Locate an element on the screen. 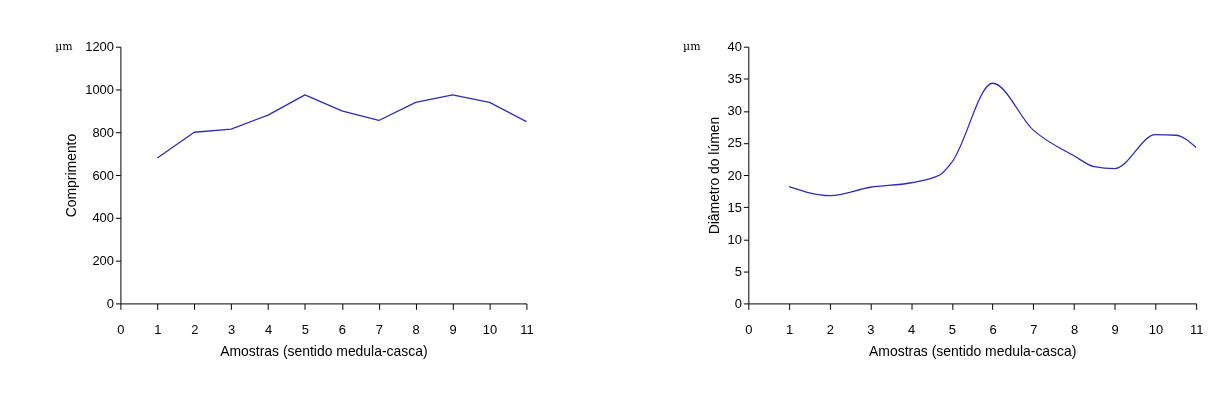  y-tick-label: 400 is located at coordinates (103, 218).